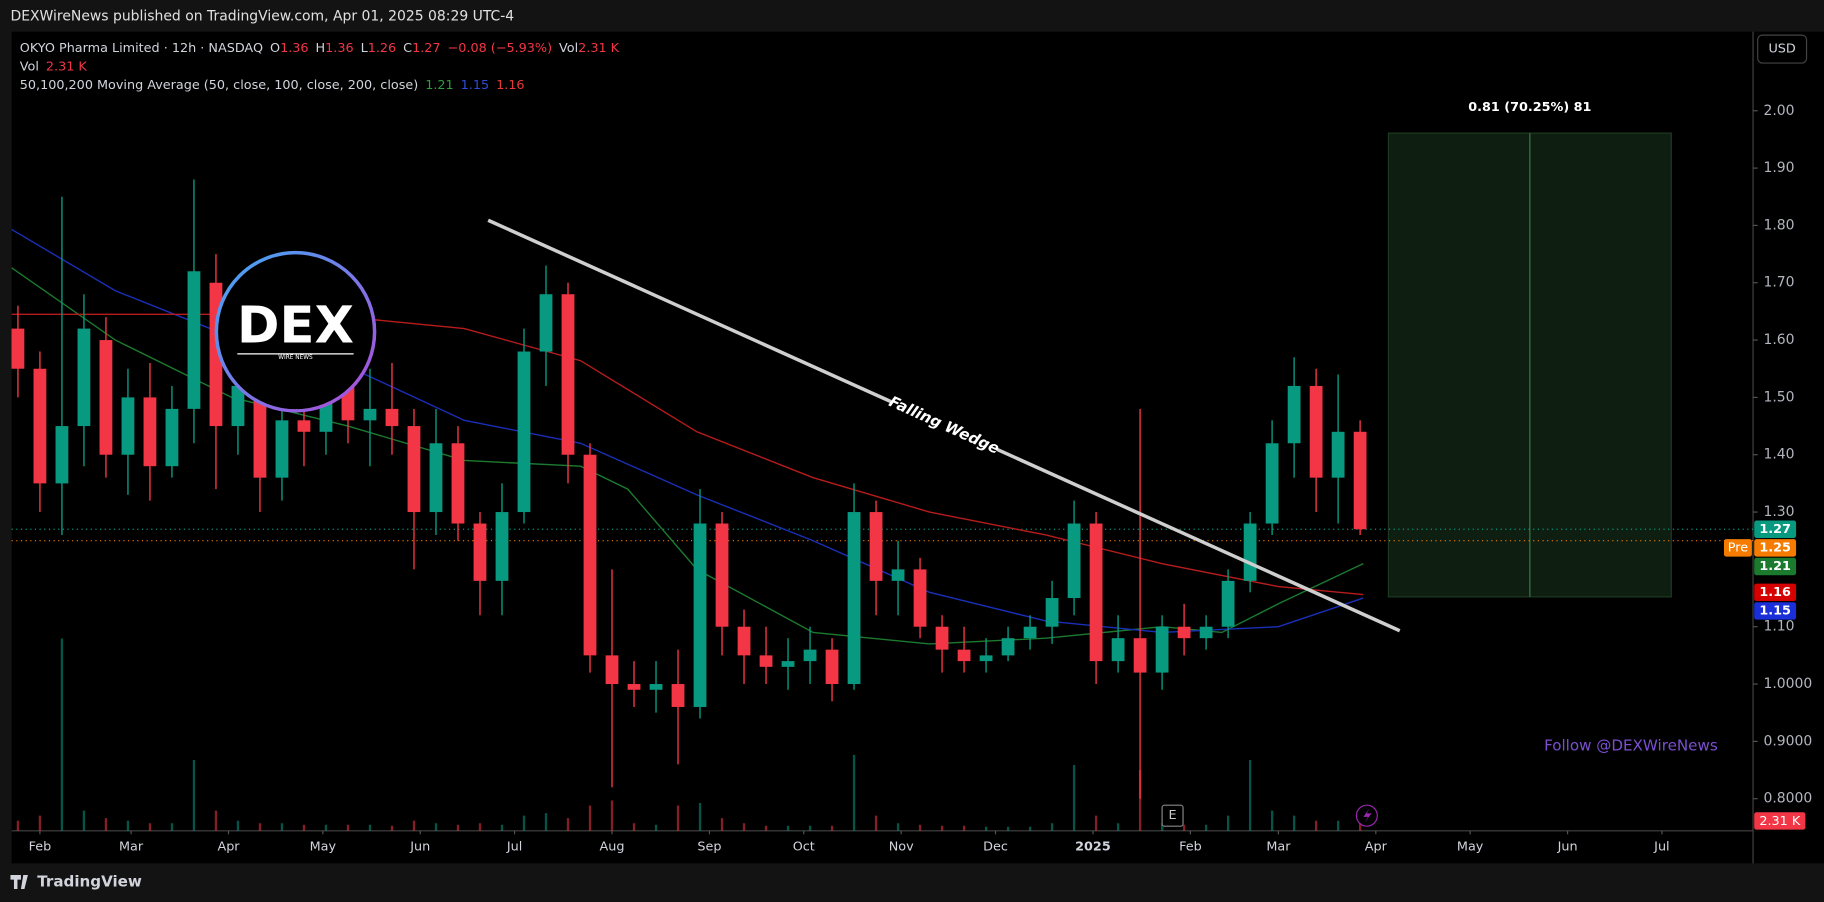 The height and width of the screenshot is (902, 1824). I want to click on earnings-label: E, so click(1173, 815).